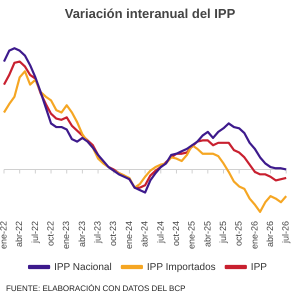 This screenshot has width=300, height=300. Describe the element at coordinates (96, 288) in the screenshot. I see `source-note: FUENTE: ELABORACIÓN CON DATOS DEL BCP` at that location.